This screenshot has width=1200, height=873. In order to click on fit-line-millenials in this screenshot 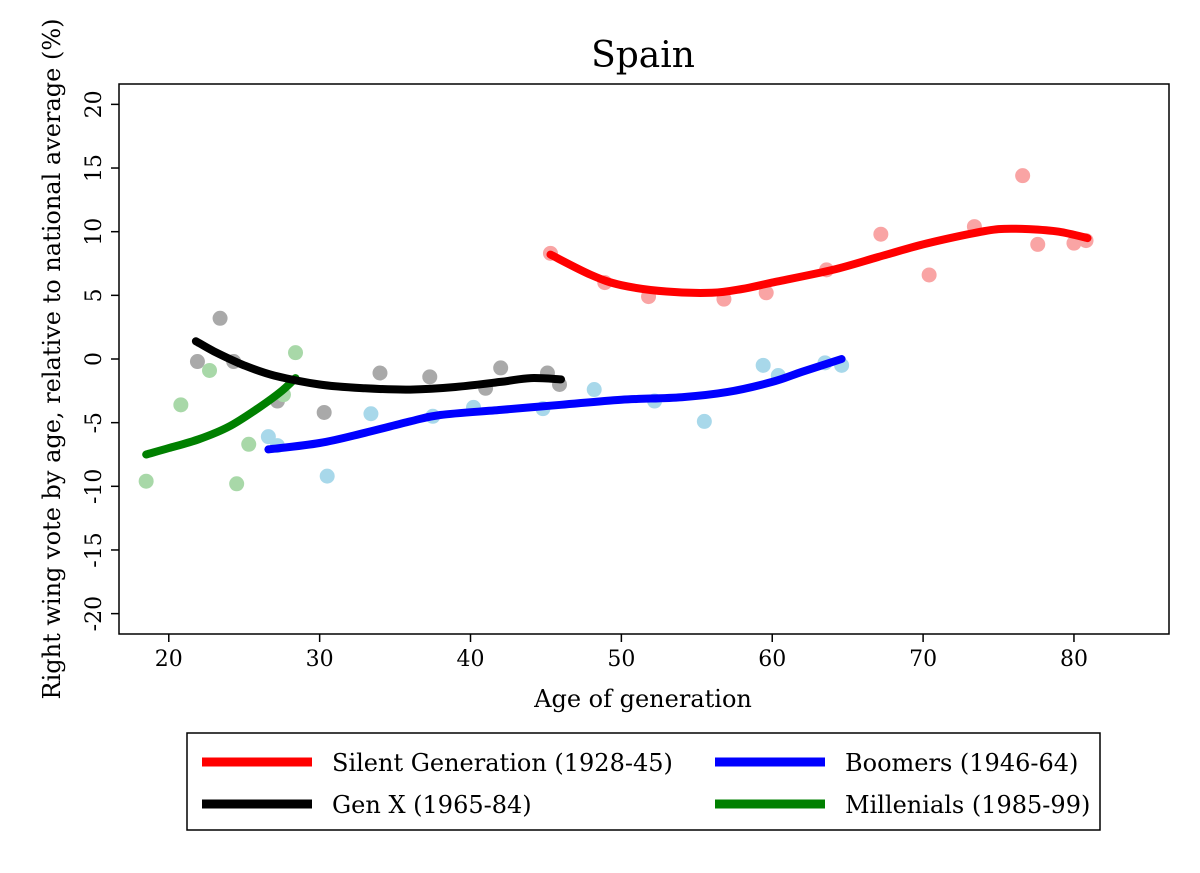, I will do `click(221, 416)`.